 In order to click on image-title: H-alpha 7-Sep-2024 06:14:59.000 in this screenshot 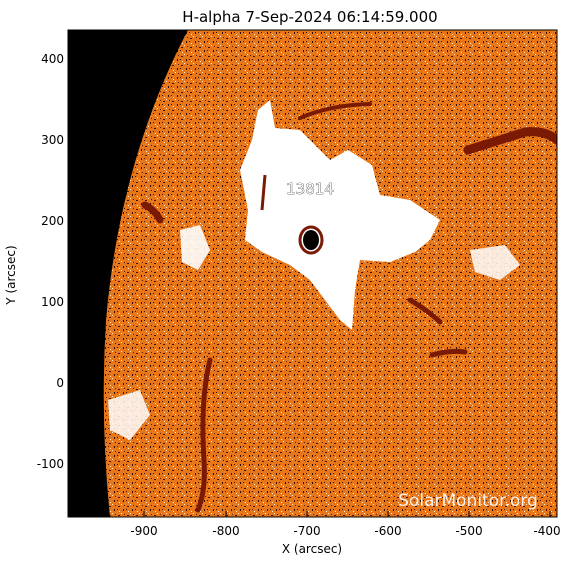, I will do `click(309, 17)`.